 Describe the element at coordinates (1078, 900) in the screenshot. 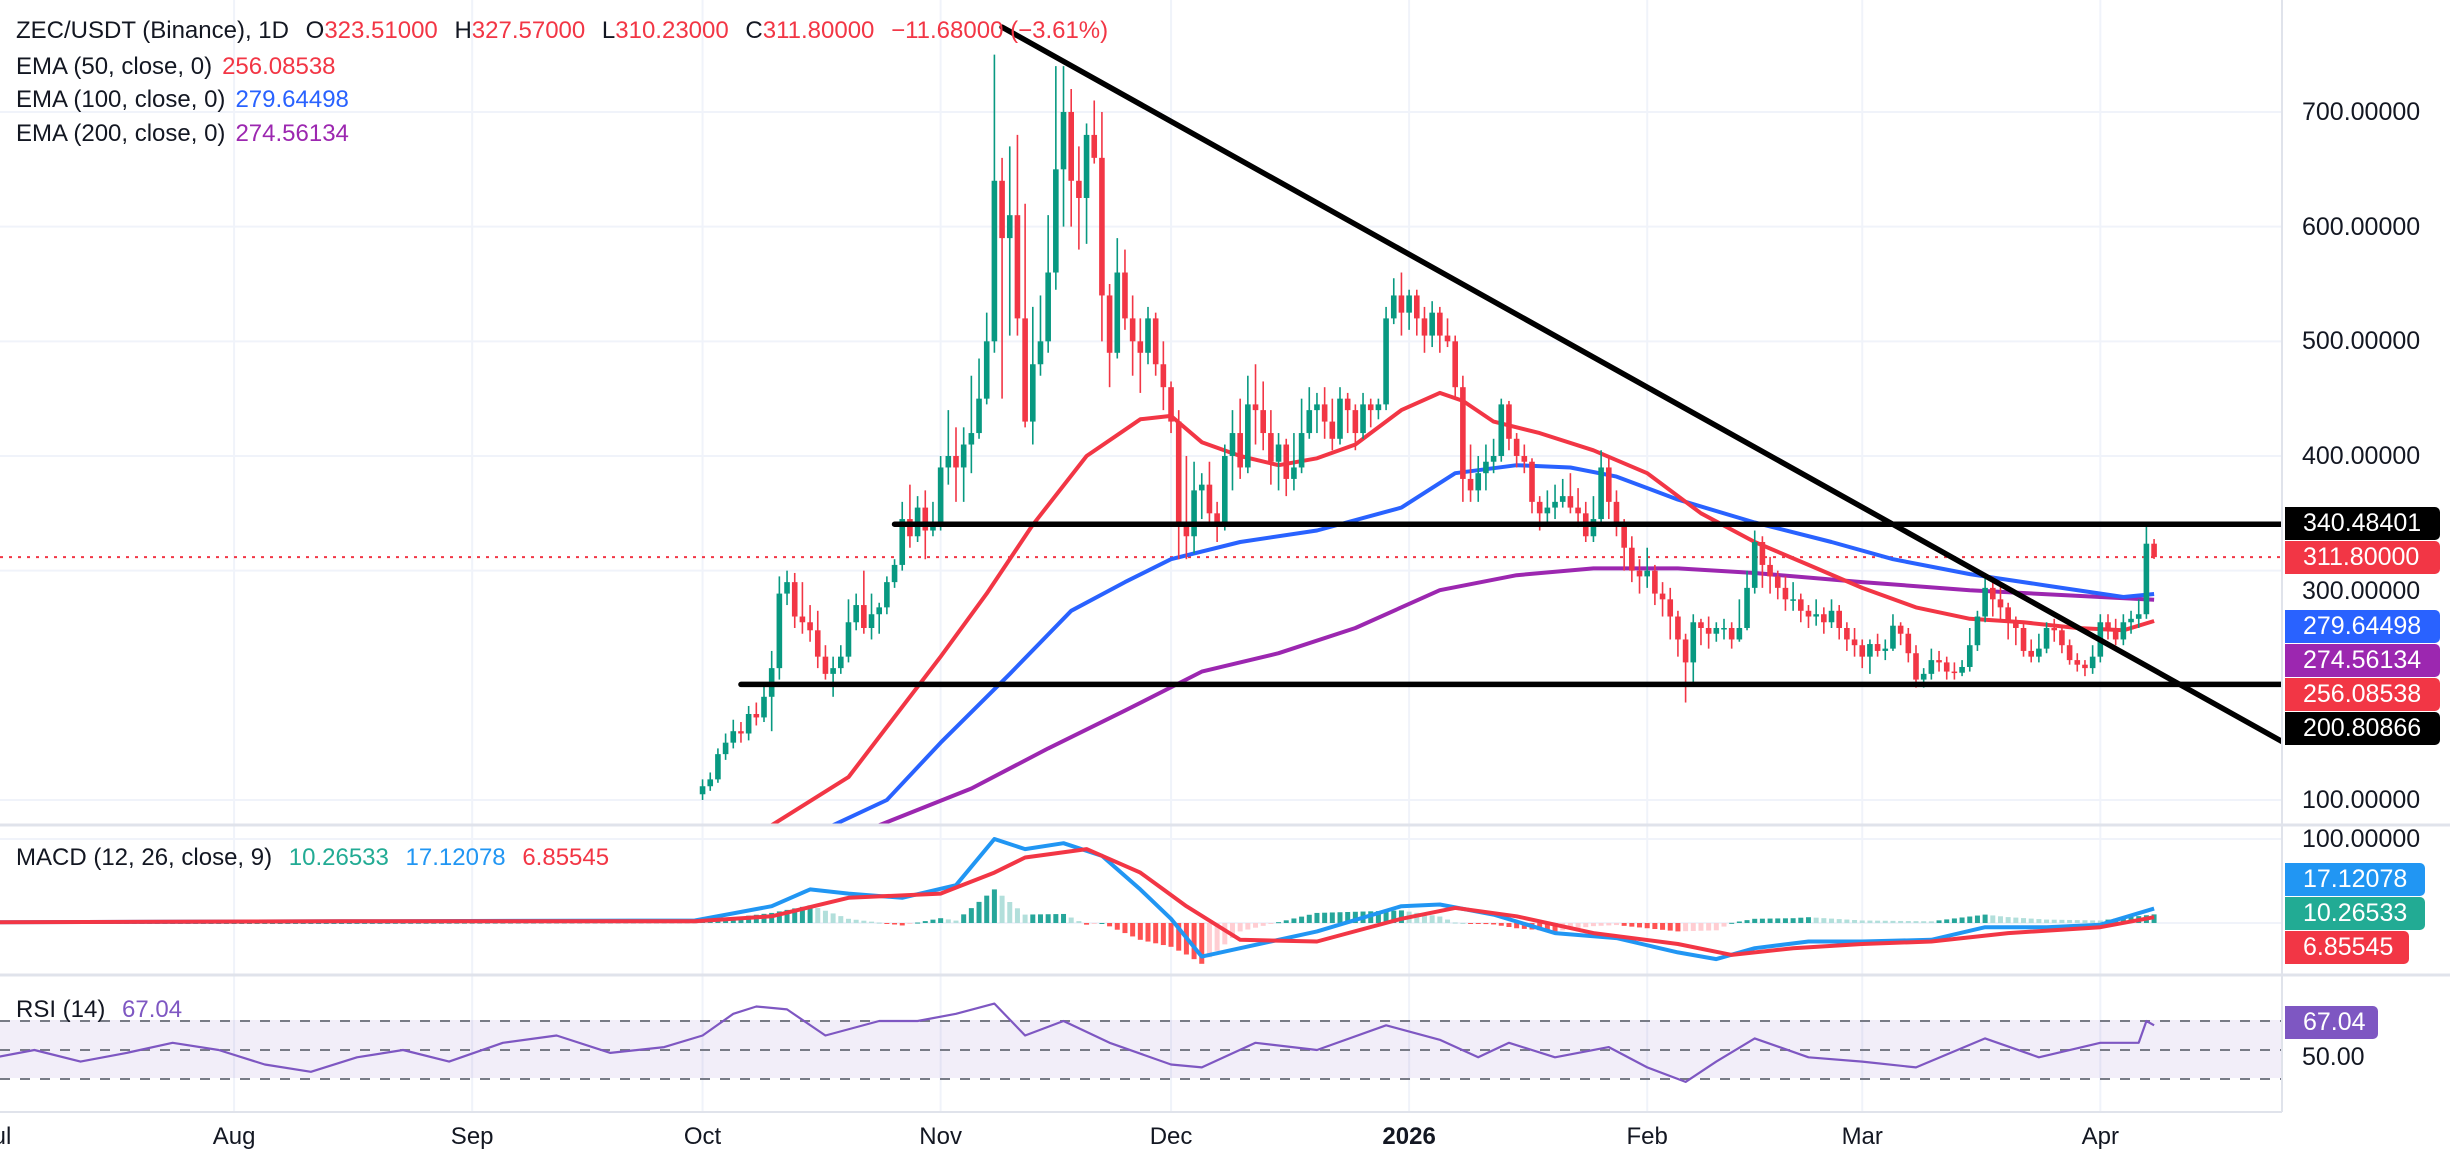

I see `macd-pane` at that location.